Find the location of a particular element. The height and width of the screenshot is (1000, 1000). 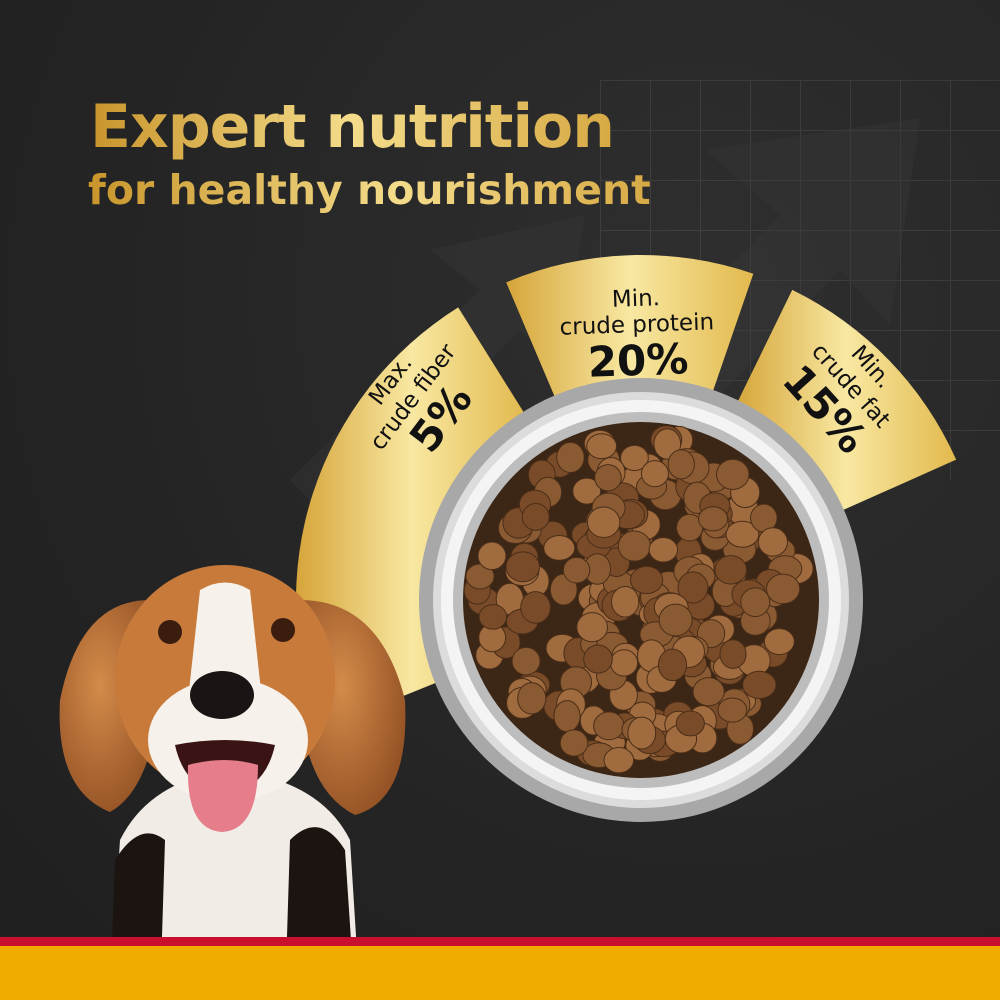

kibble-pile is located at coordinates (638, 599).